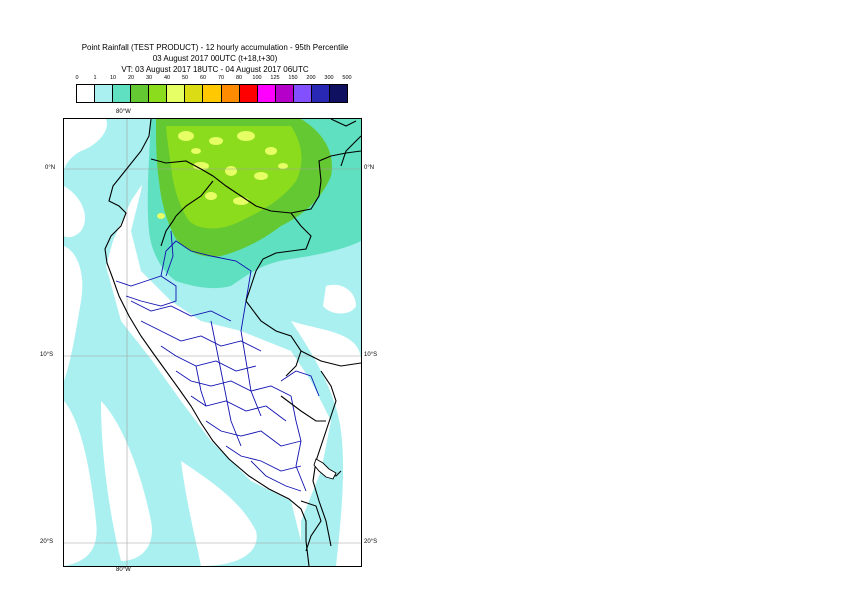  What do you see at coordinates (329, 78) in the screenshot?
I see `legend-label: 300` at bounding box center [329, 78].